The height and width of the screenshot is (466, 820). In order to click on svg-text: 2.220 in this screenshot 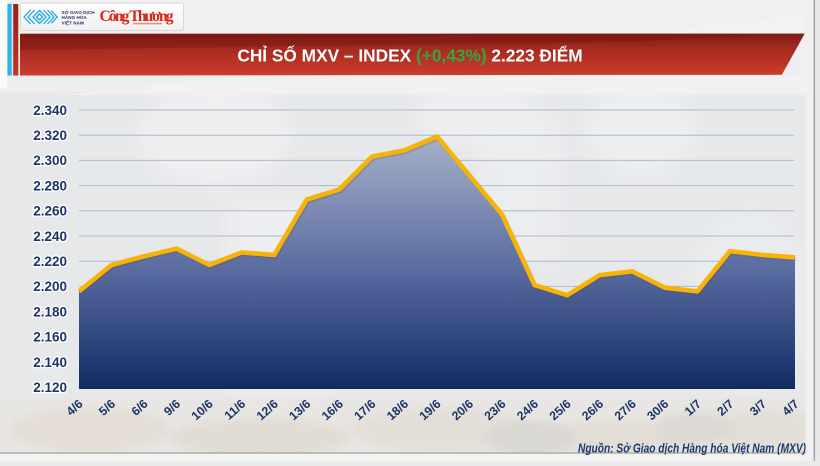, I will do `click(50, 261)`.